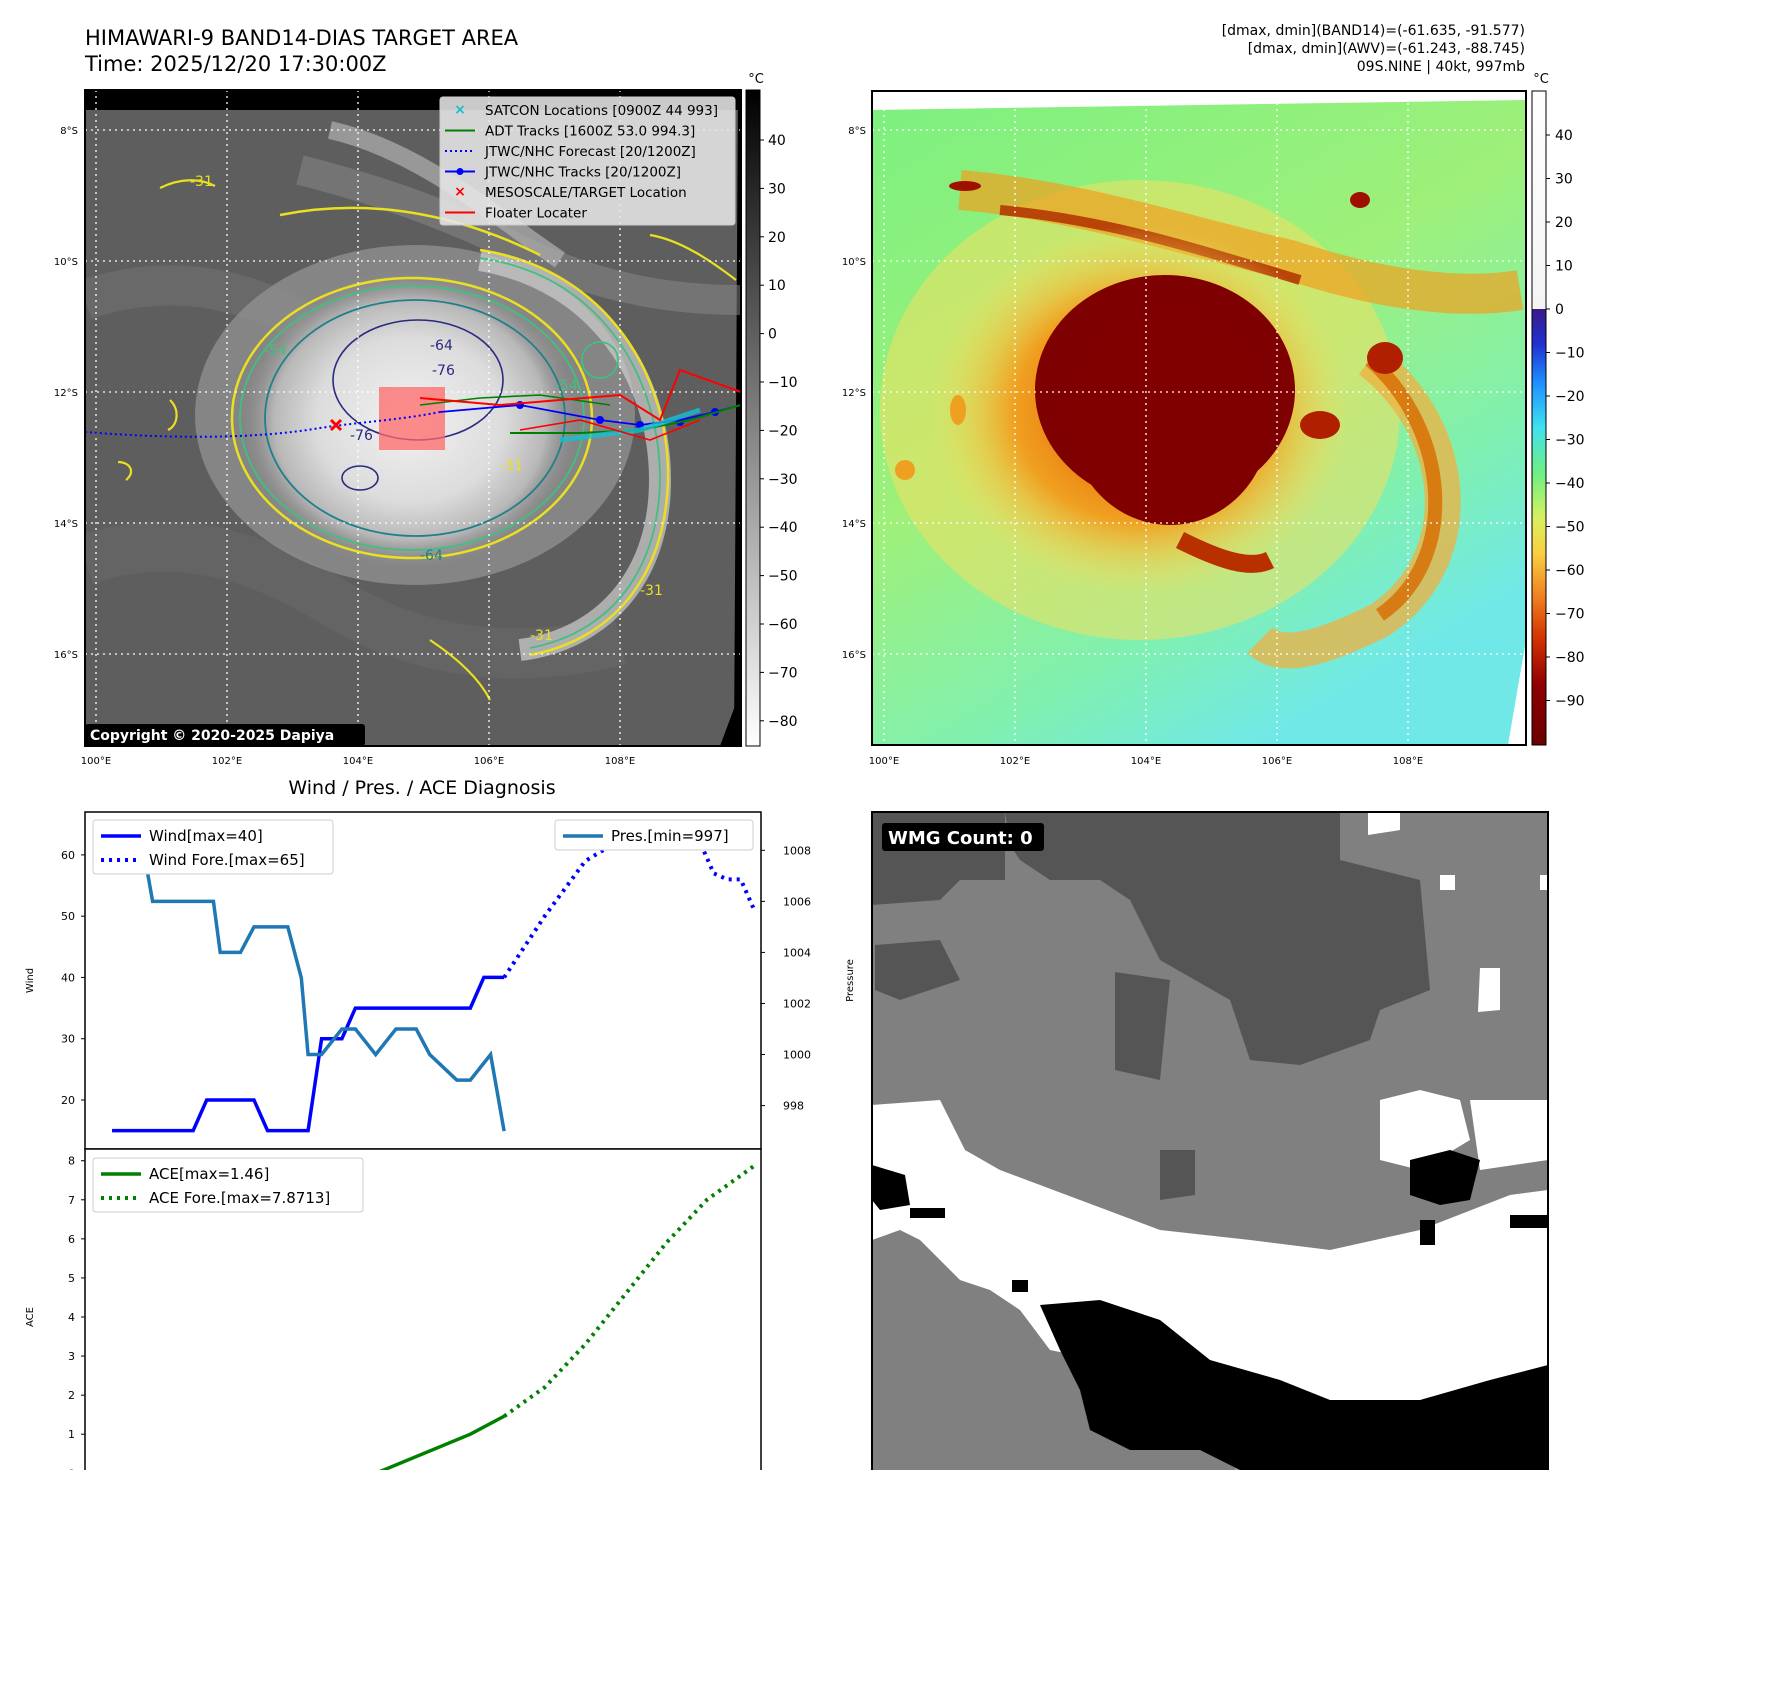 Image resolution: width=1788 pixels, height=1690 pixels. I want to click on contour-labels: -31 -54 -64 -76 -31 -64 -54 -31 -76 -31, so click(426, 409).